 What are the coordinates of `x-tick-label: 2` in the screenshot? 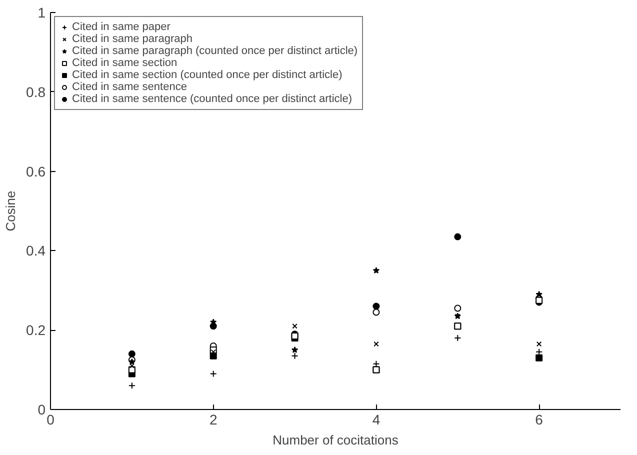 It's located at (213, 420).